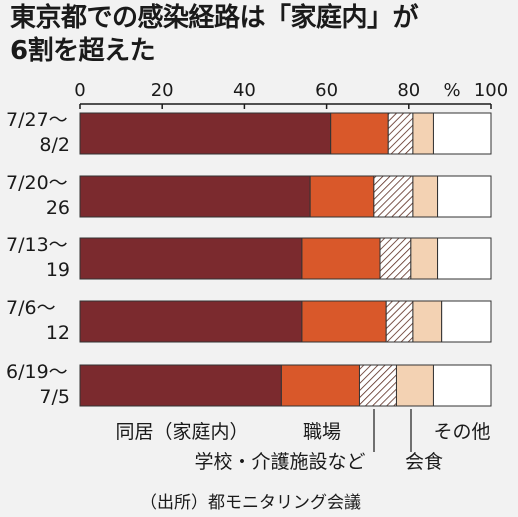 The width and height of the screenshot is (518, 517). I want to click on x-axis: 0 20 40 60 80 100%, so click(291, 94).